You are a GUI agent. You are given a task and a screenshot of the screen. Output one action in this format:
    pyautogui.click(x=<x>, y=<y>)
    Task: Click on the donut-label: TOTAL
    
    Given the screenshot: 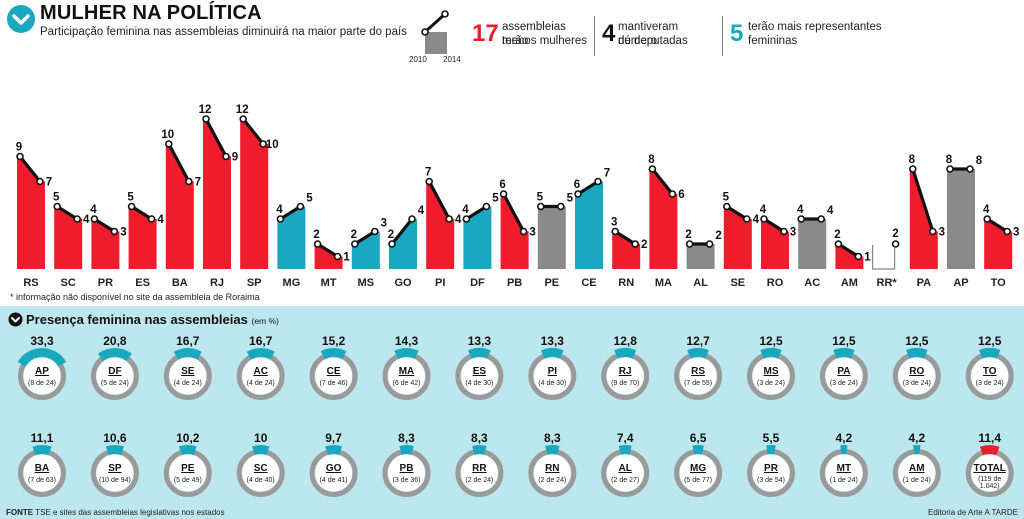 What is the action you would take?
    pyautogui.click(x=989, y=468)
    